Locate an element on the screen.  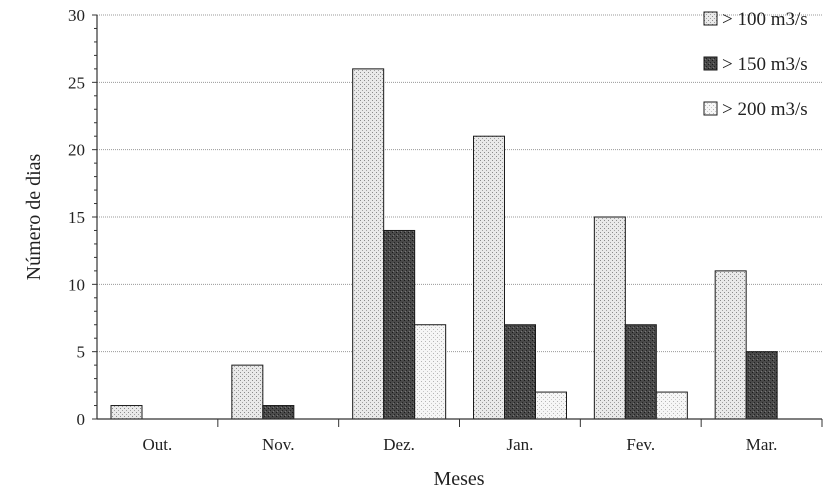
x-tick-label: Dez. is located at coordinates (399, 444).